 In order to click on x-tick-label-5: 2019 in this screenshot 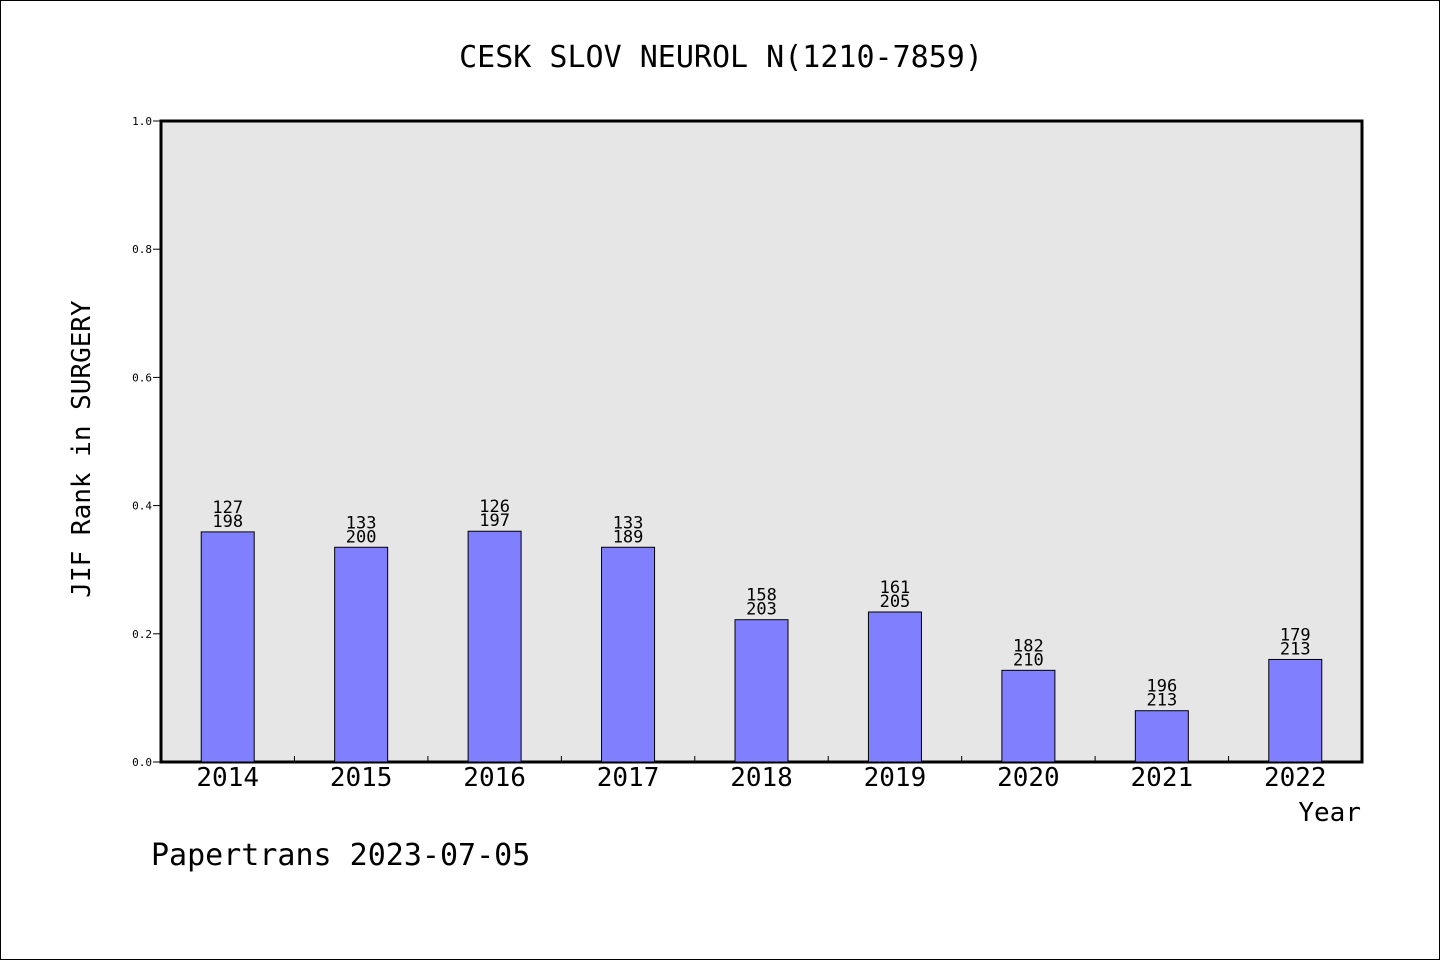, I will do `click(895, 778)`.